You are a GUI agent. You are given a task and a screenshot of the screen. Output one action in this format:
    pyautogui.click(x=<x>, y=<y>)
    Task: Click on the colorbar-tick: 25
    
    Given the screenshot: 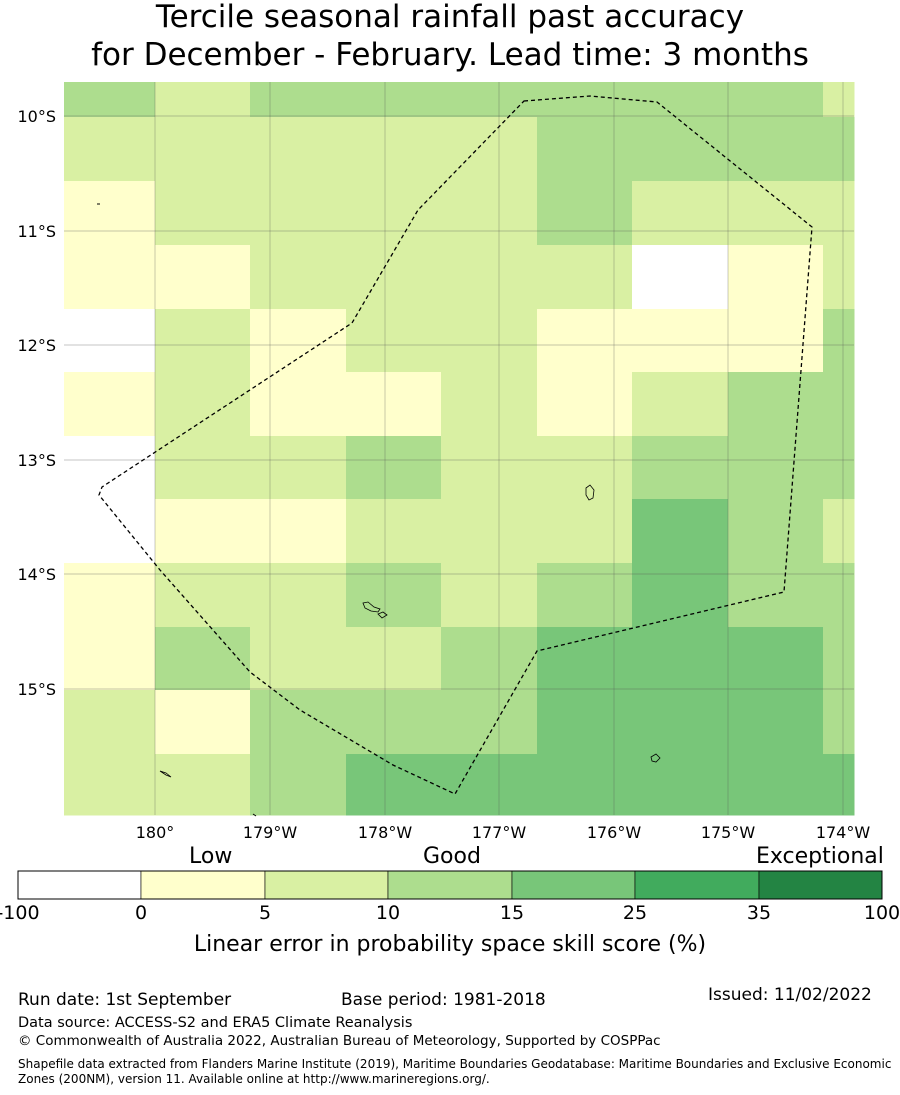 What is the action you would take?
    pyautogui.click(x=635, y=913)
    